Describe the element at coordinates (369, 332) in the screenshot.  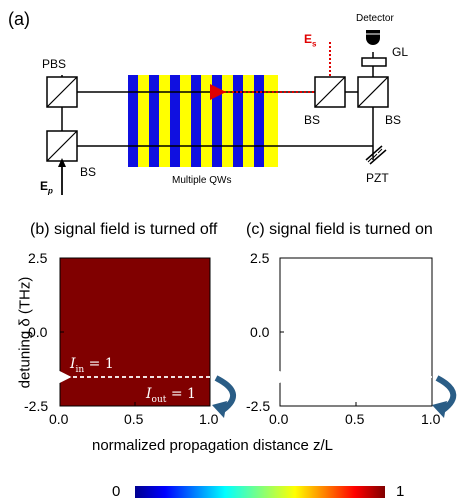
I see `heatmap-c` at that location.